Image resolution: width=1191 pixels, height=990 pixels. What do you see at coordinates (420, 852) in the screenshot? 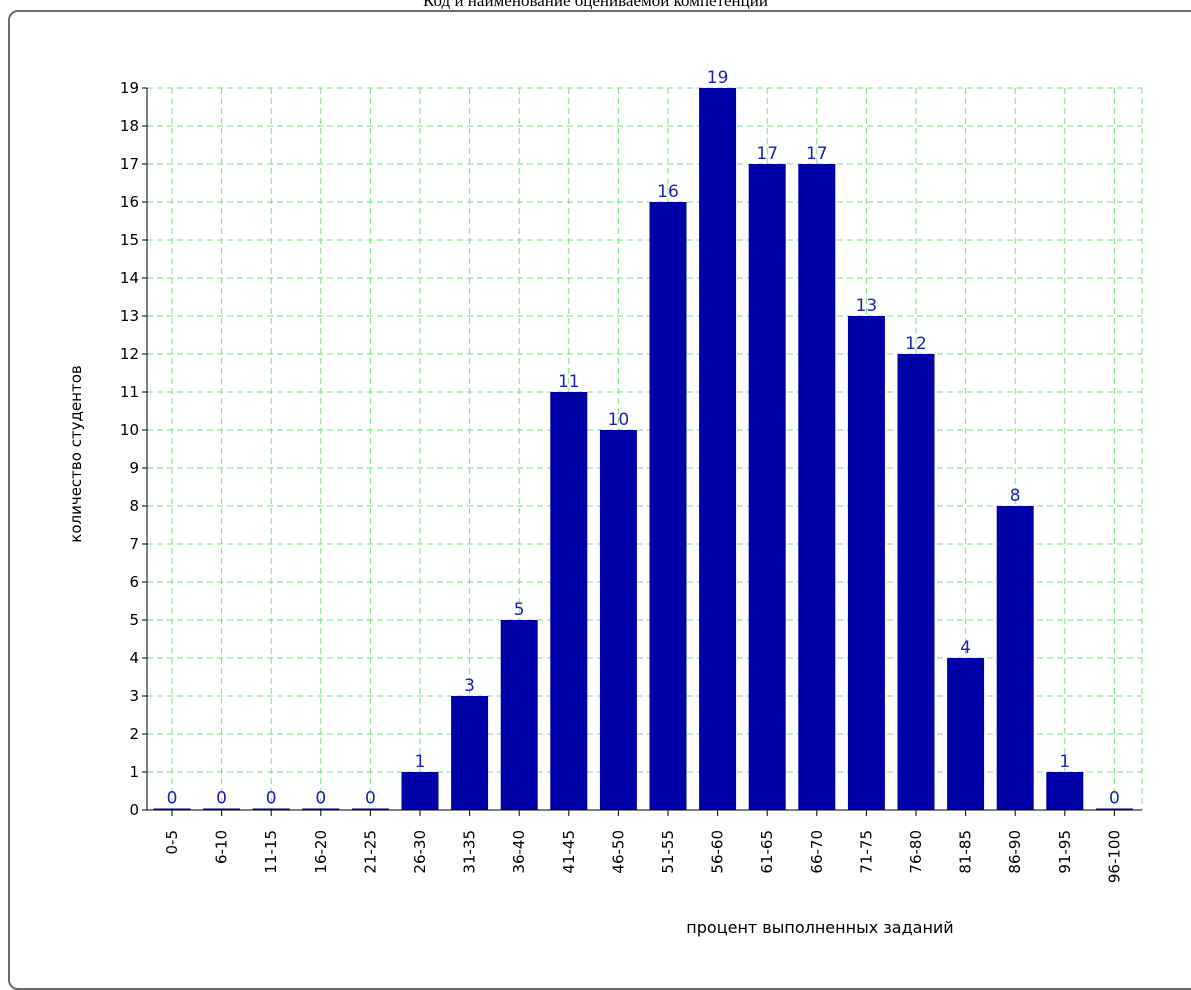
I see `x-tick-label: 26-30` at bounding box center [420, 852].